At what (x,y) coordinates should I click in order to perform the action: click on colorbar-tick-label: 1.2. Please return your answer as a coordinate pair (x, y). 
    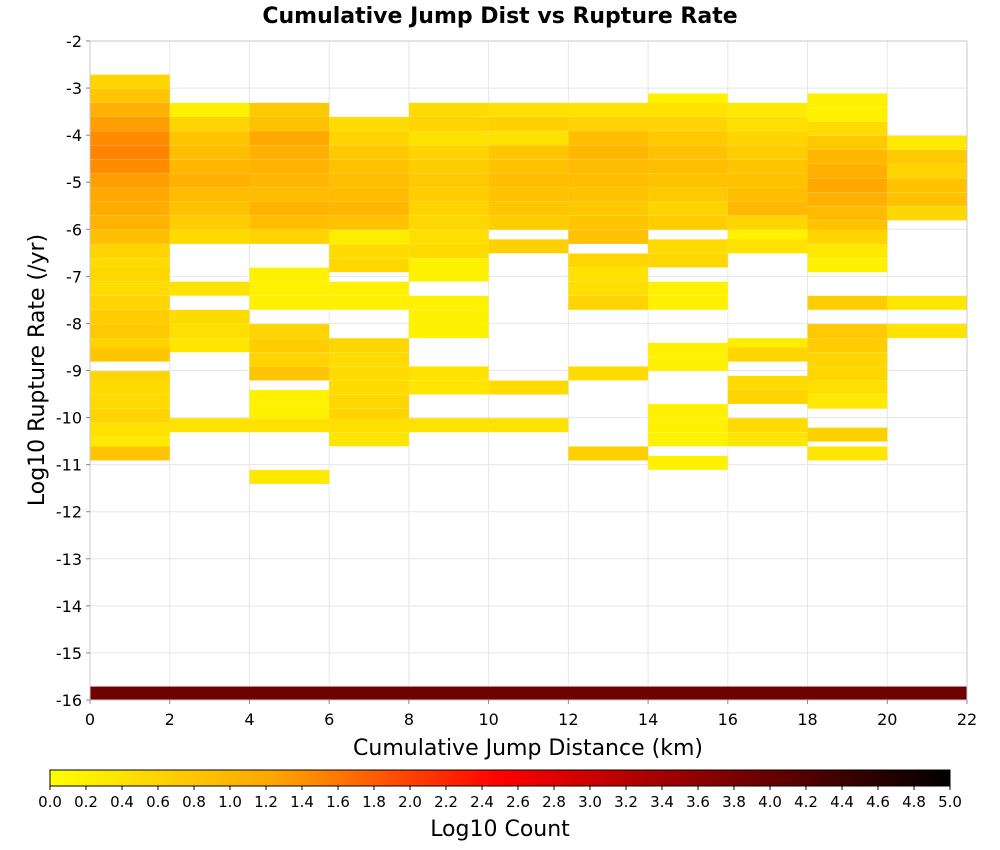
    Looking at the image, I should click on (266, 802).